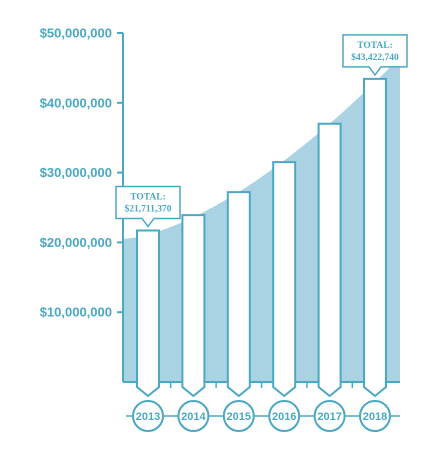 This screenshot has height=450, width=430. I want to click on year-circle-2017, so click(329, 416).